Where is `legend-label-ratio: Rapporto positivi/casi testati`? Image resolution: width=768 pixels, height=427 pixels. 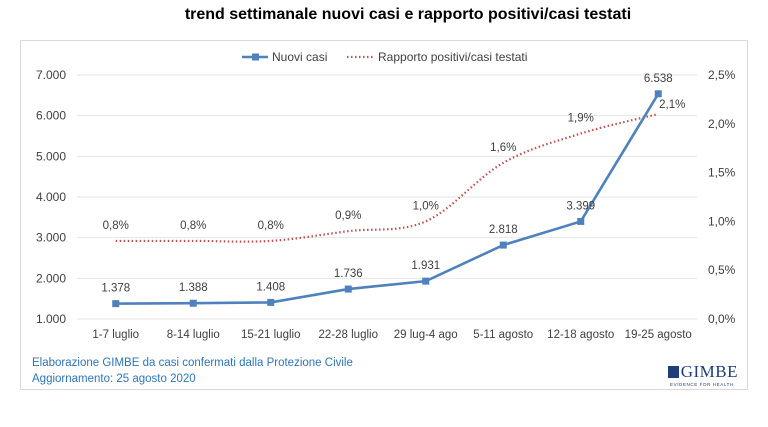 legend-label-ratio: Rapporto positivi/casi testati is located at coordinates (452, 57).